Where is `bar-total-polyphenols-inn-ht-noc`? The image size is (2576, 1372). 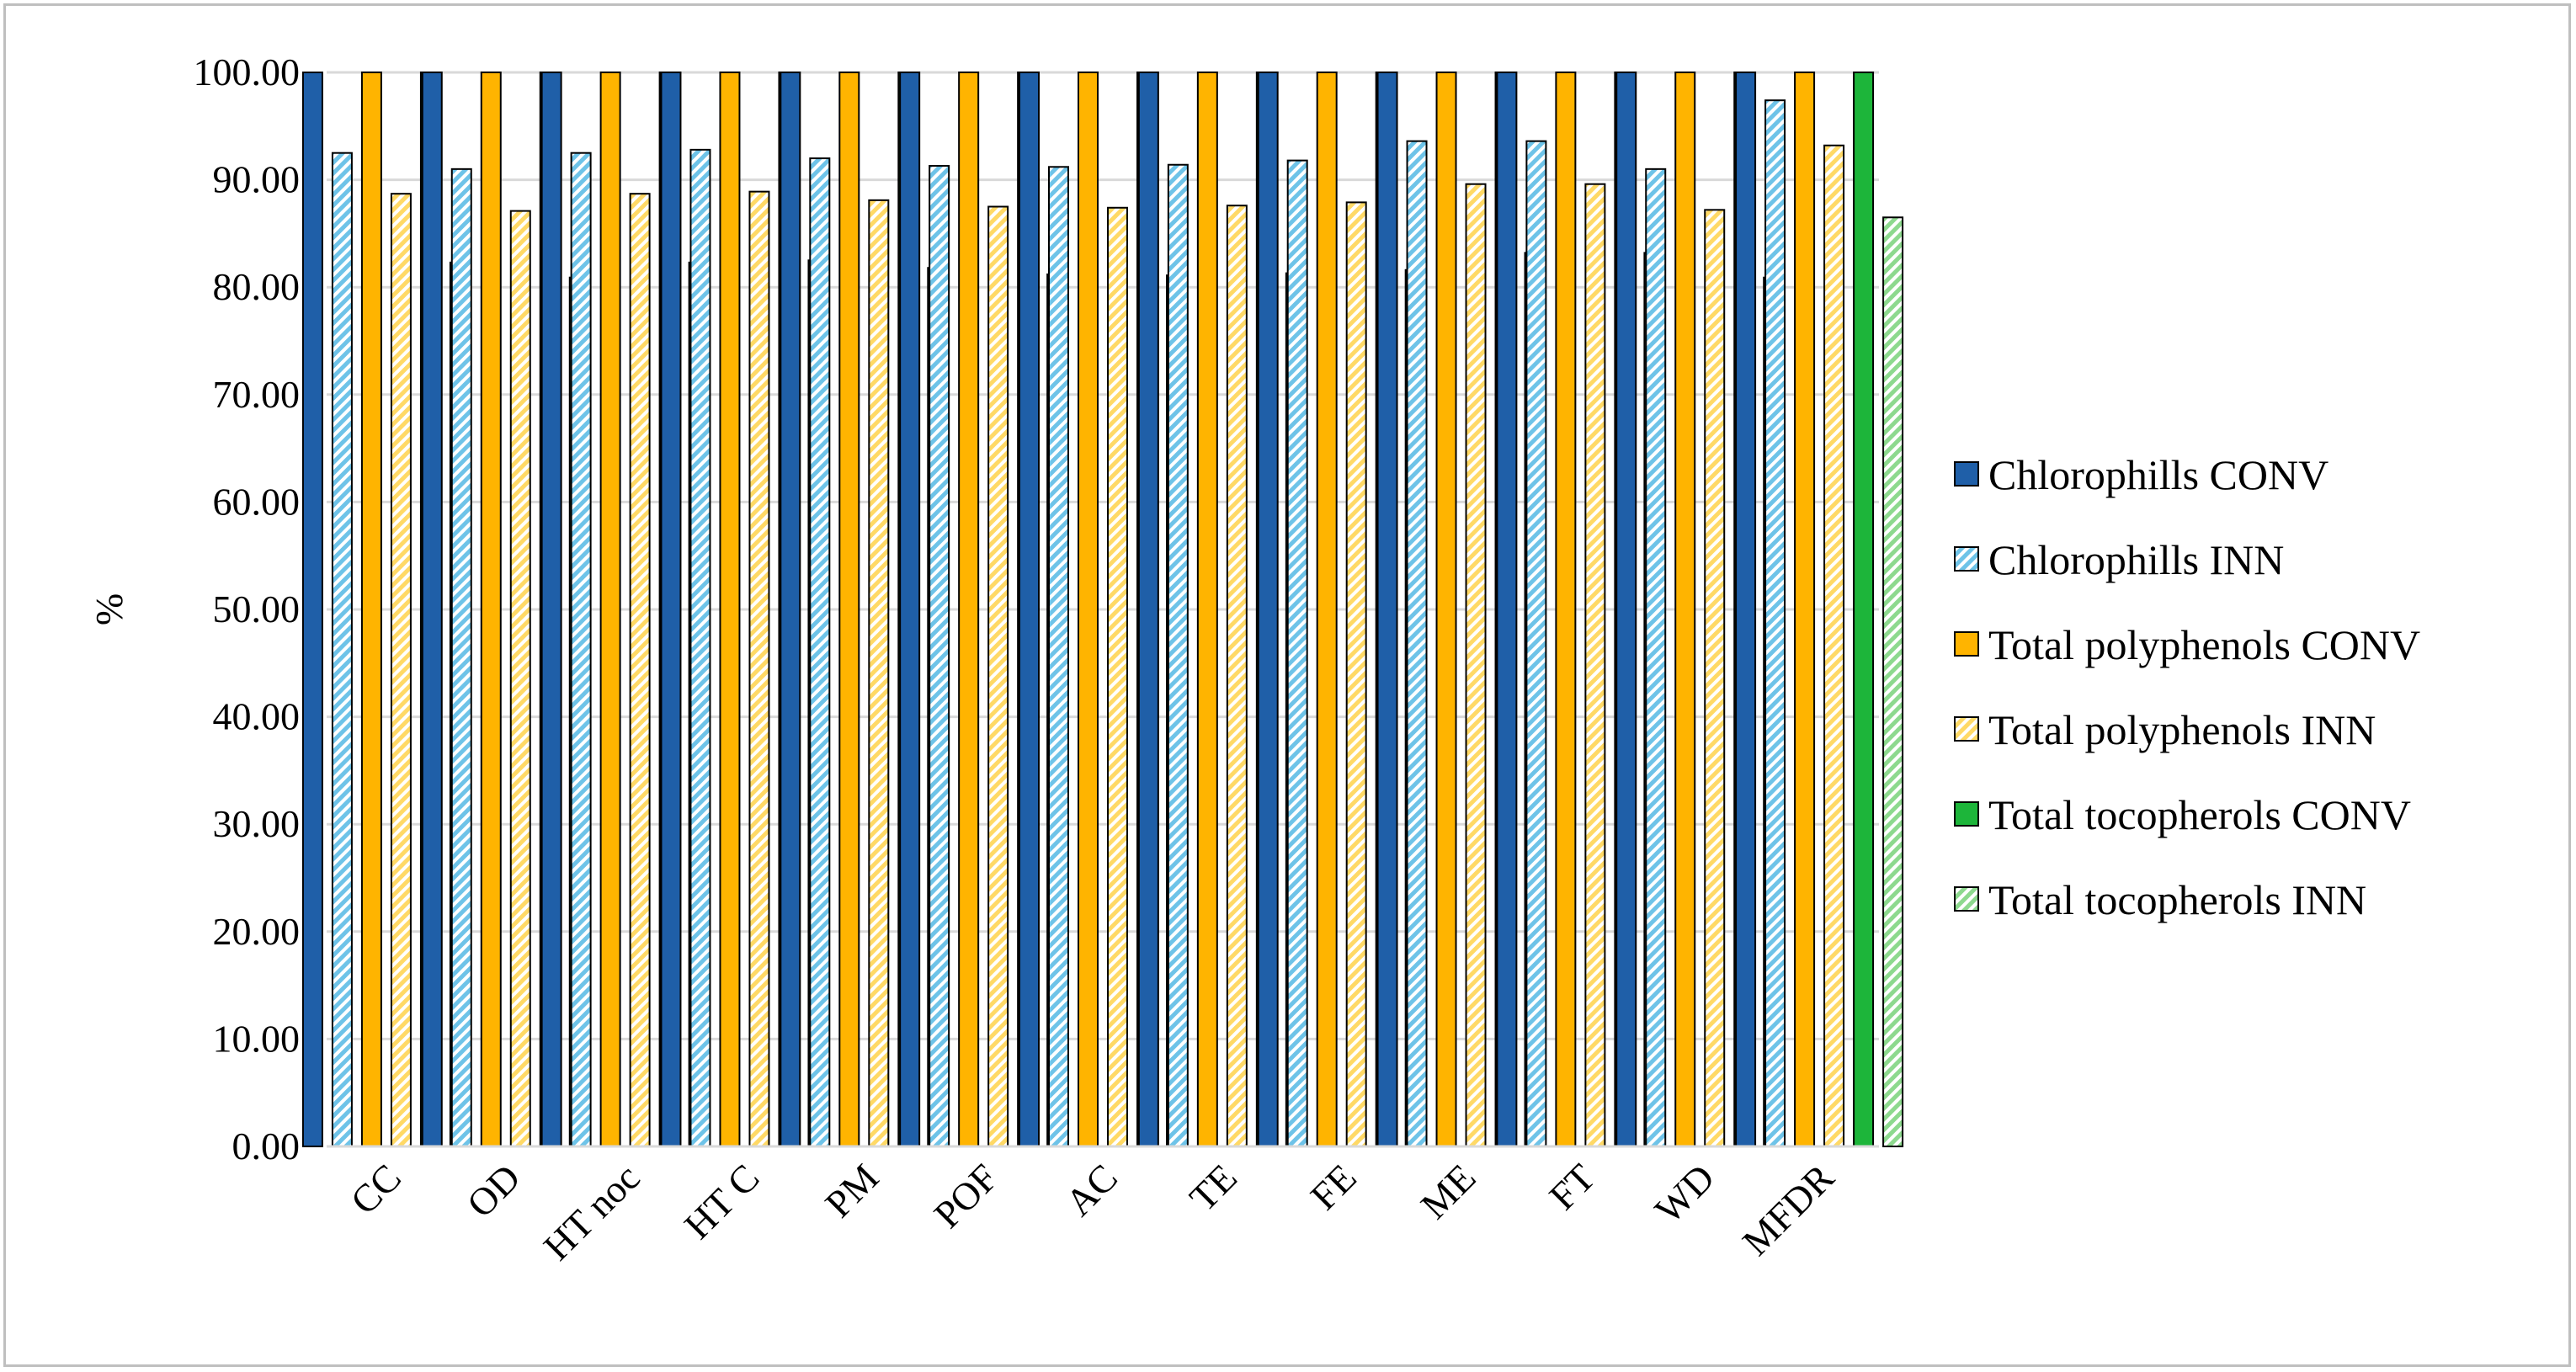
bar-total-polyphenols-inn-ht-noc is located at coordinates (640, 670).